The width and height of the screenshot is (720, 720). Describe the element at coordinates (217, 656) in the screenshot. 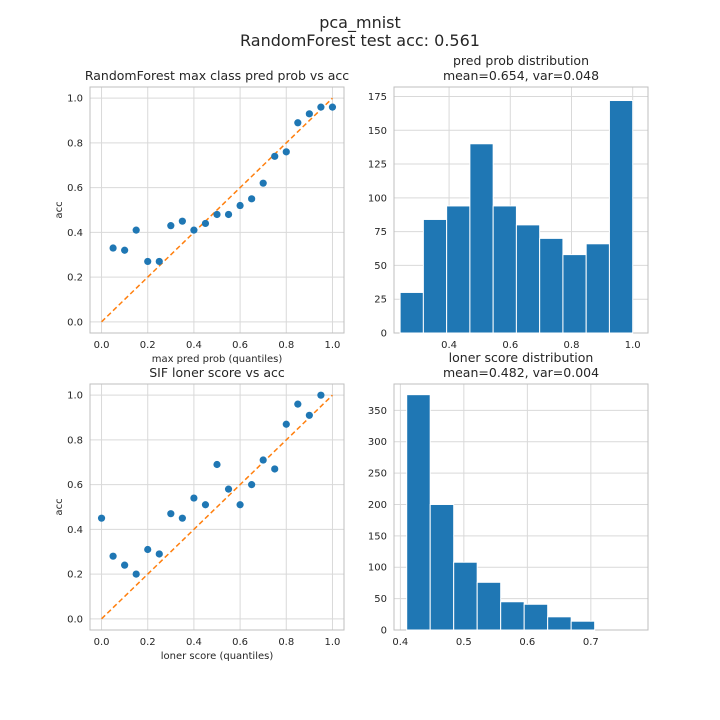

I see `x-axis-label: loner score (quantiles)` at that location.